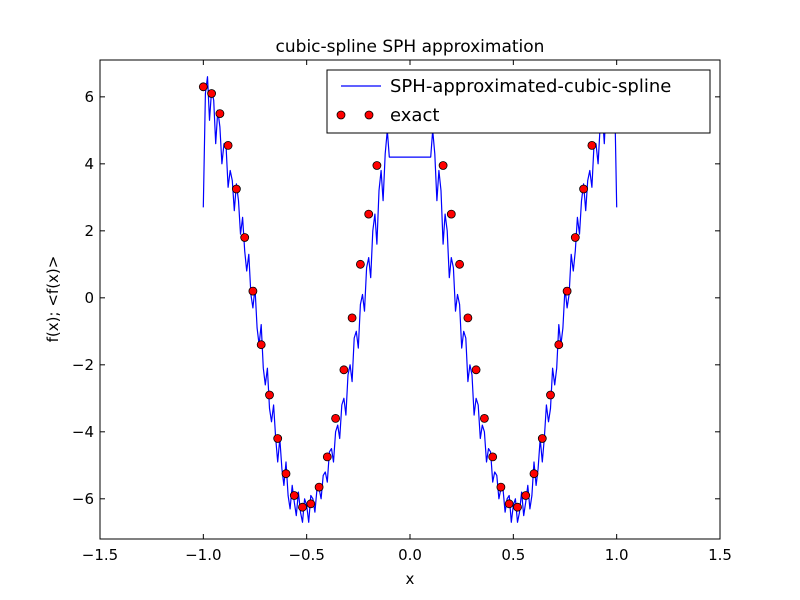 The image size is (800, 600). Describe the element at coordinates (83, 432) in the screenshot. I see `y-tick-label: −4` at that location.